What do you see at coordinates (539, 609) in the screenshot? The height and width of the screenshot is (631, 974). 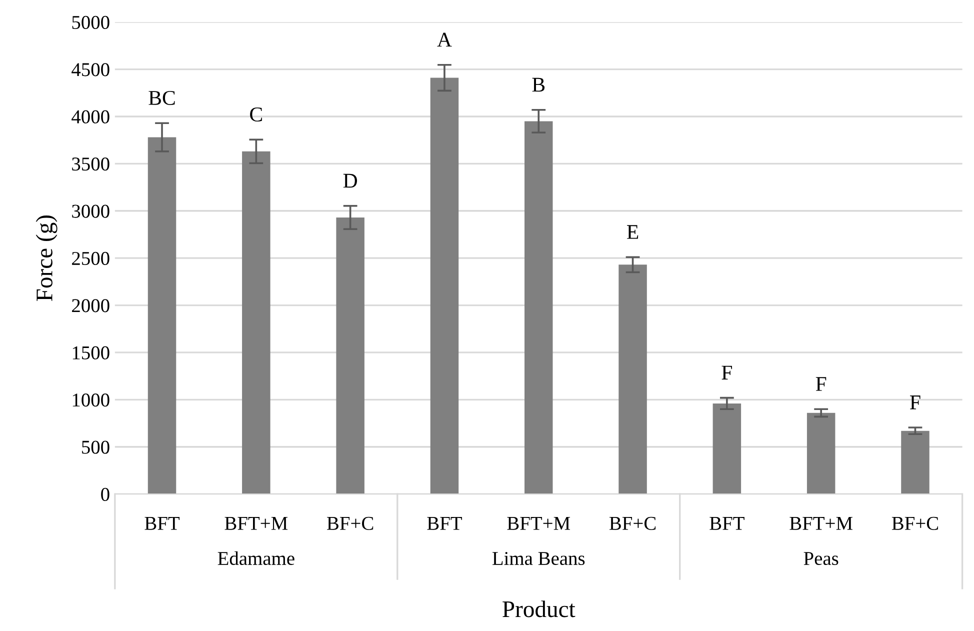 I see `x-axis-title: Product` at bounding box center [539, 609].